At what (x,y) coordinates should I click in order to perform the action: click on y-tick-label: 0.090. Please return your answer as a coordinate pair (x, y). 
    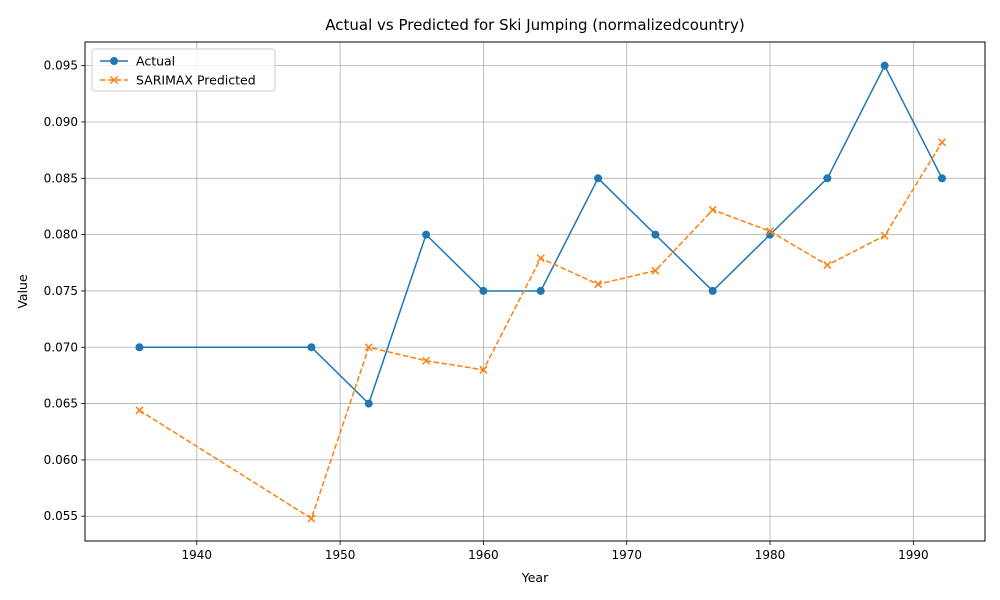
    Looking at the image, I should click on (61, 122).